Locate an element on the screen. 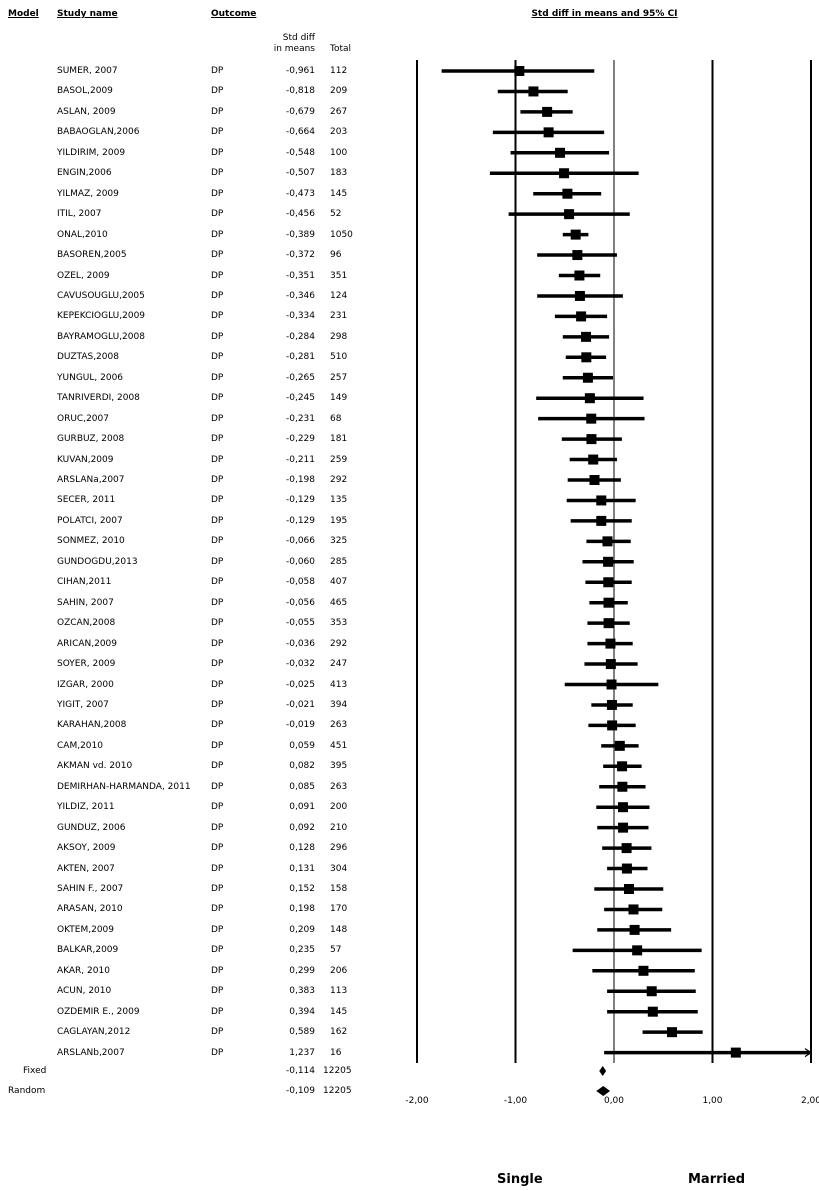 This screenshot has height=1191, width=819. study-total: 200 is located at coordinates (339, 807).